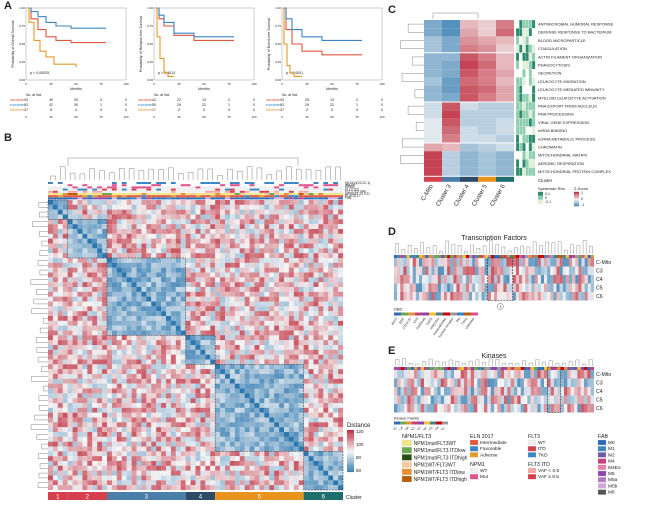 The image size is (650, 525). Describe the element at coordinates (357, 117) in the screenshot. I see `risk-xtick: 75` at that location.